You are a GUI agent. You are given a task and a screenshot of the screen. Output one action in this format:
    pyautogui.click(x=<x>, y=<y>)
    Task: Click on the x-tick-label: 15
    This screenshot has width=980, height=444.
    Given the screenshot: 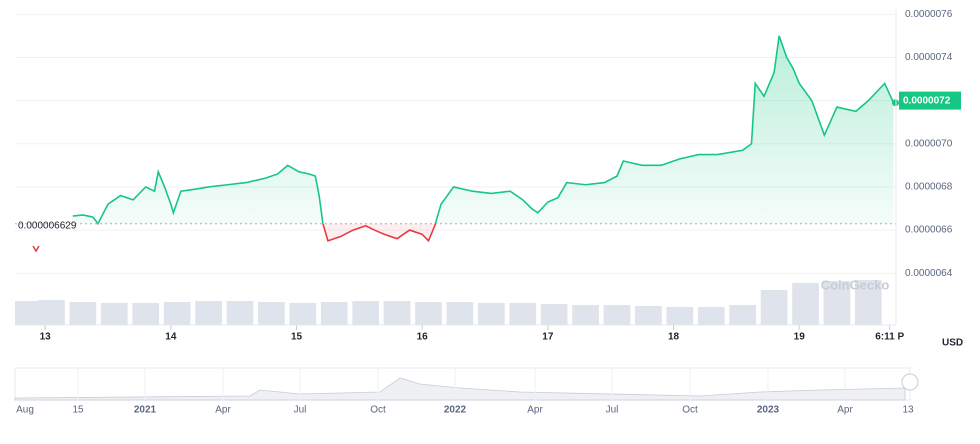 What is the action you would take?
    pyautogui.click(x=297, y=337)
    